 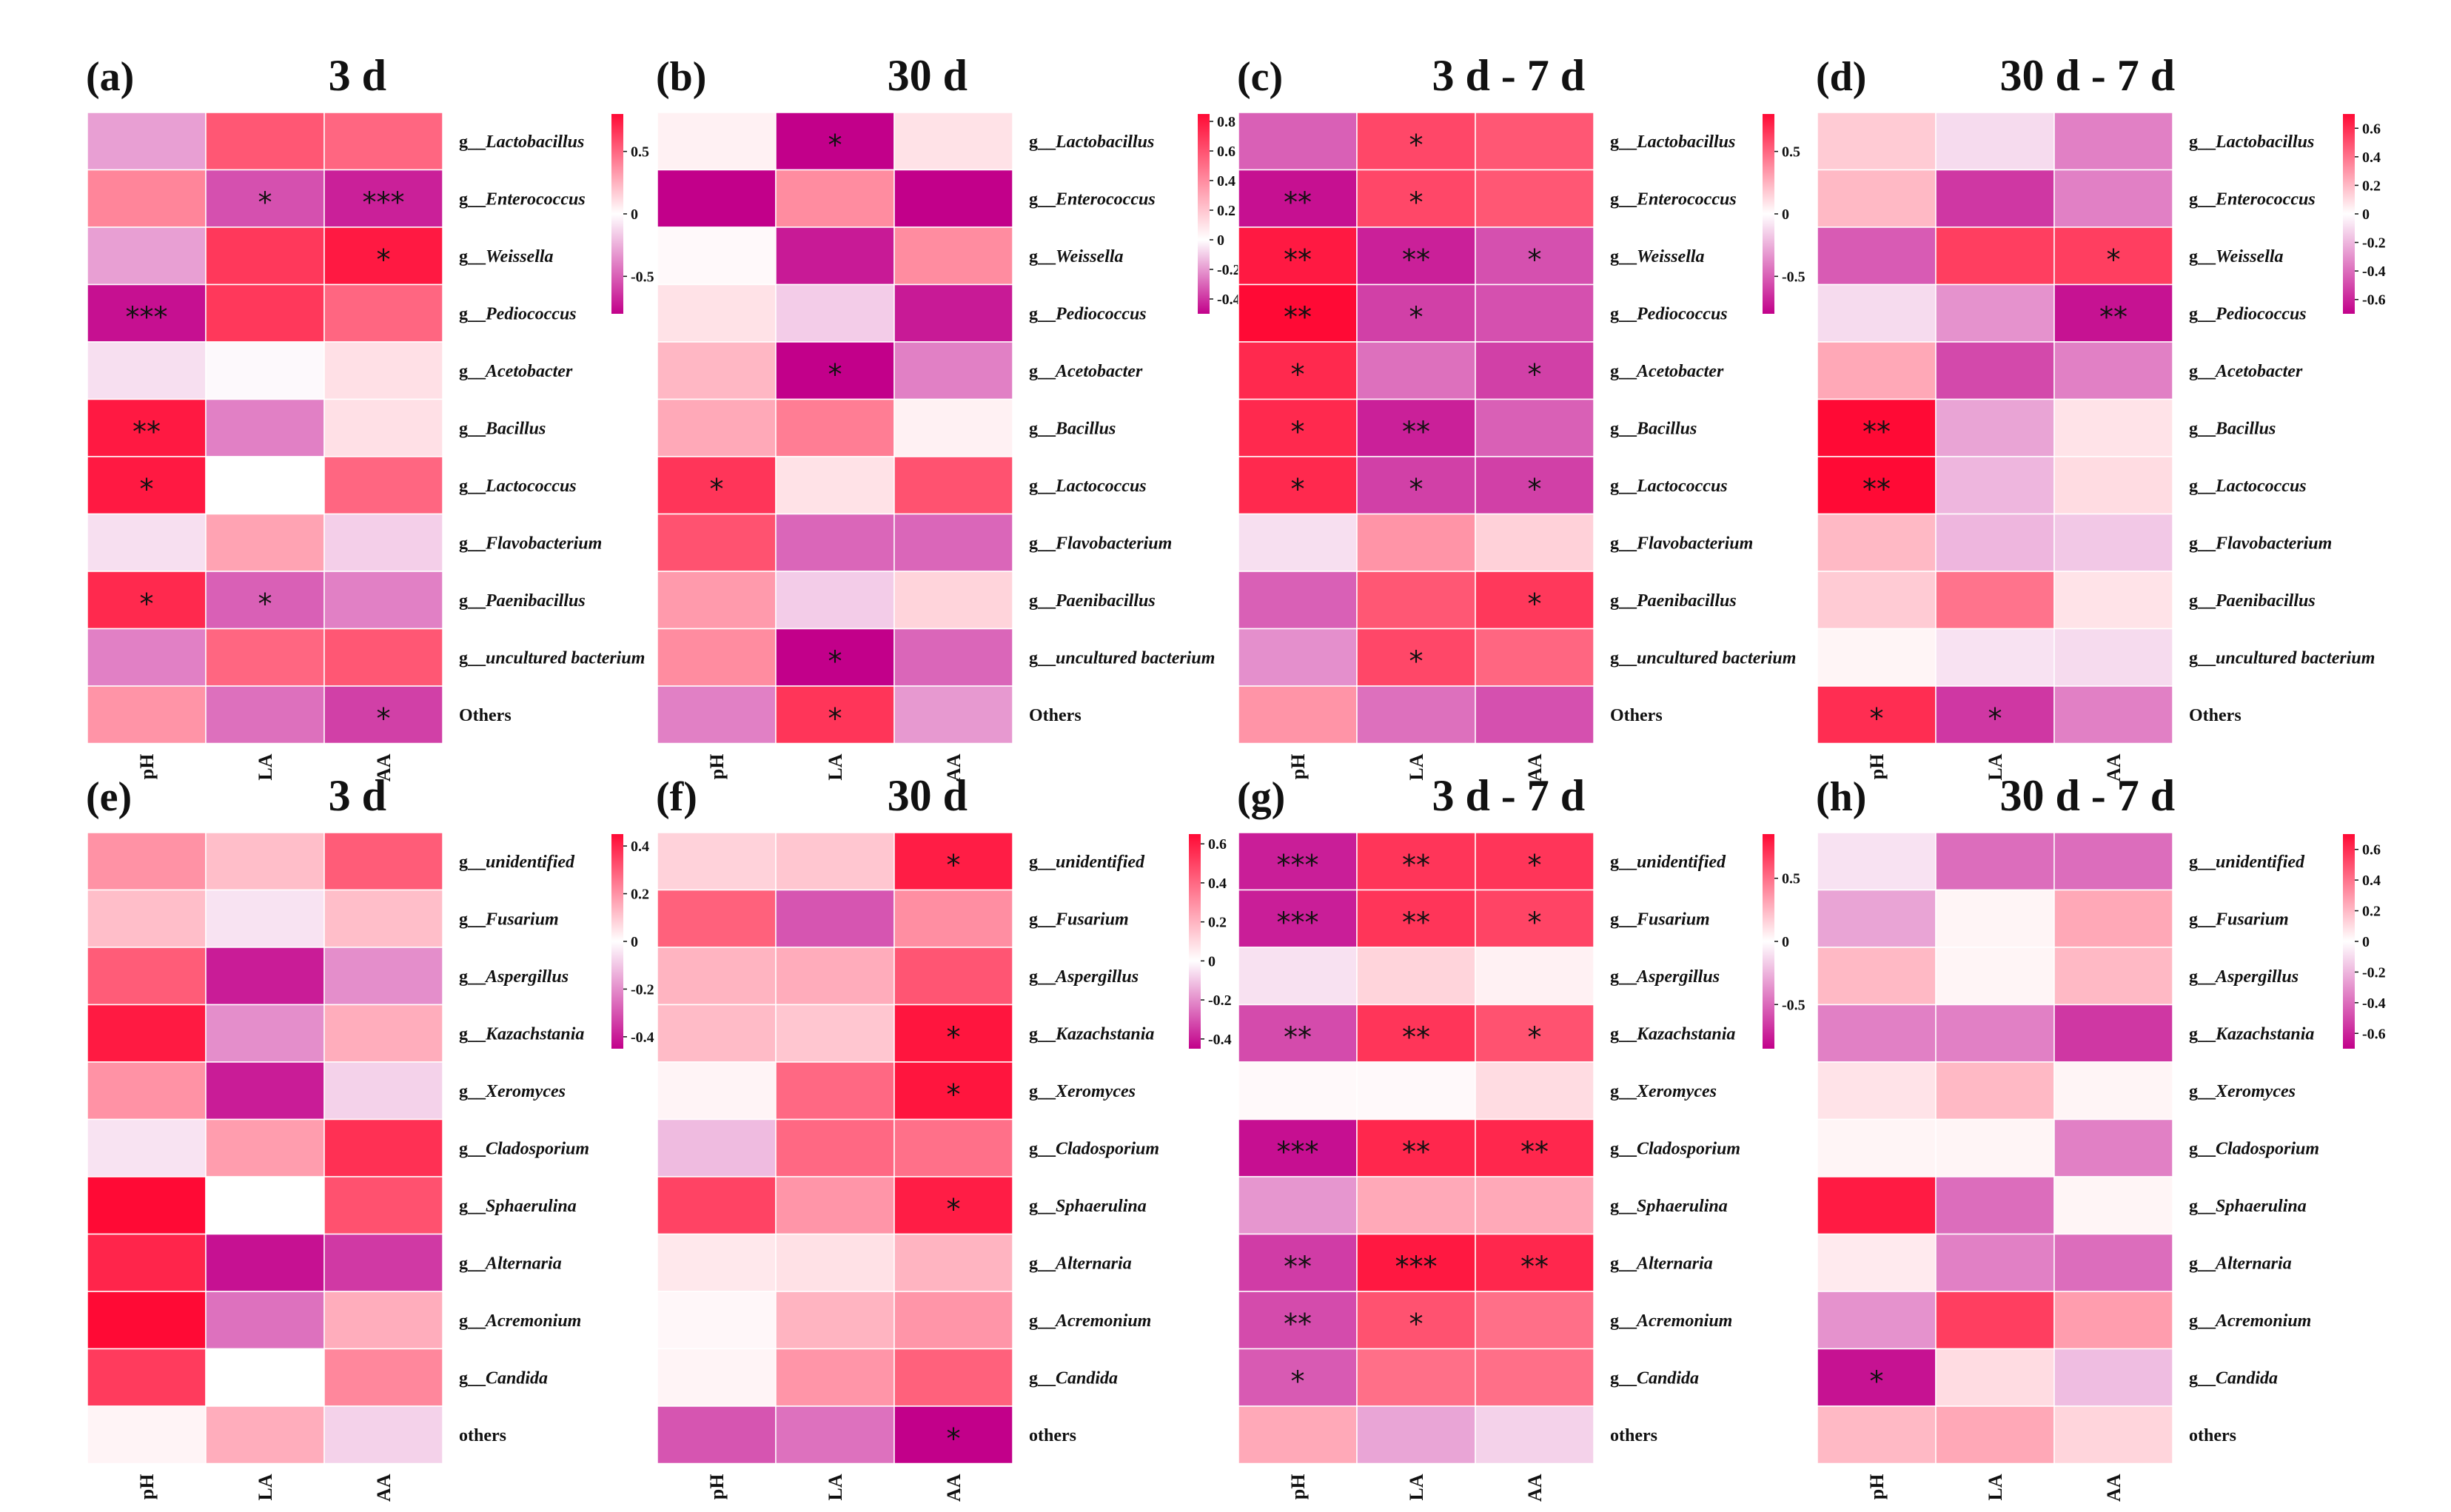 I want to click on colorbar, so click(x=1768, y=214).